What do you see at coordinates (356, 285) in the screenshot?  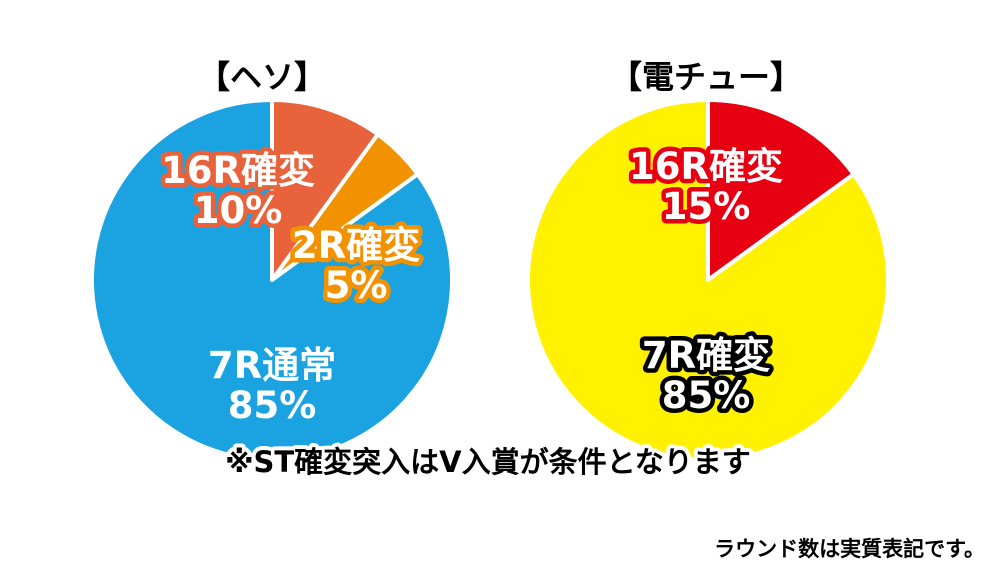 I see `slice-value-heso-1: 5%` at bounding box center [356, 285].